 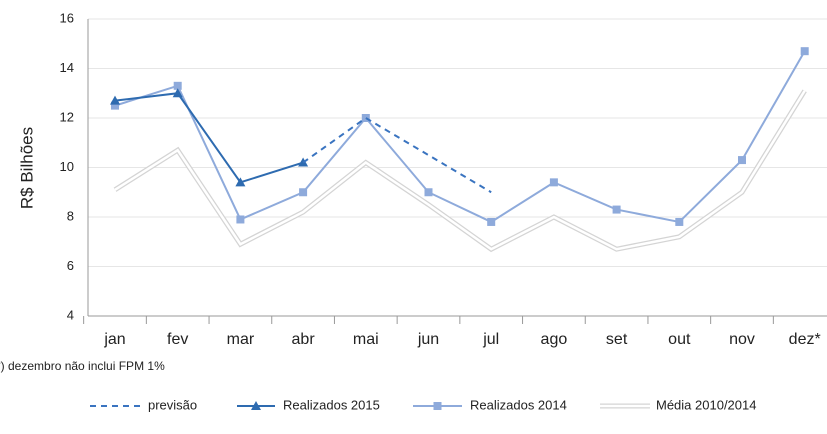 What do you see at coordinates (70, 314) in the screenshot?
I see `y-tick-label: 4` at bounding box center [70, 314].